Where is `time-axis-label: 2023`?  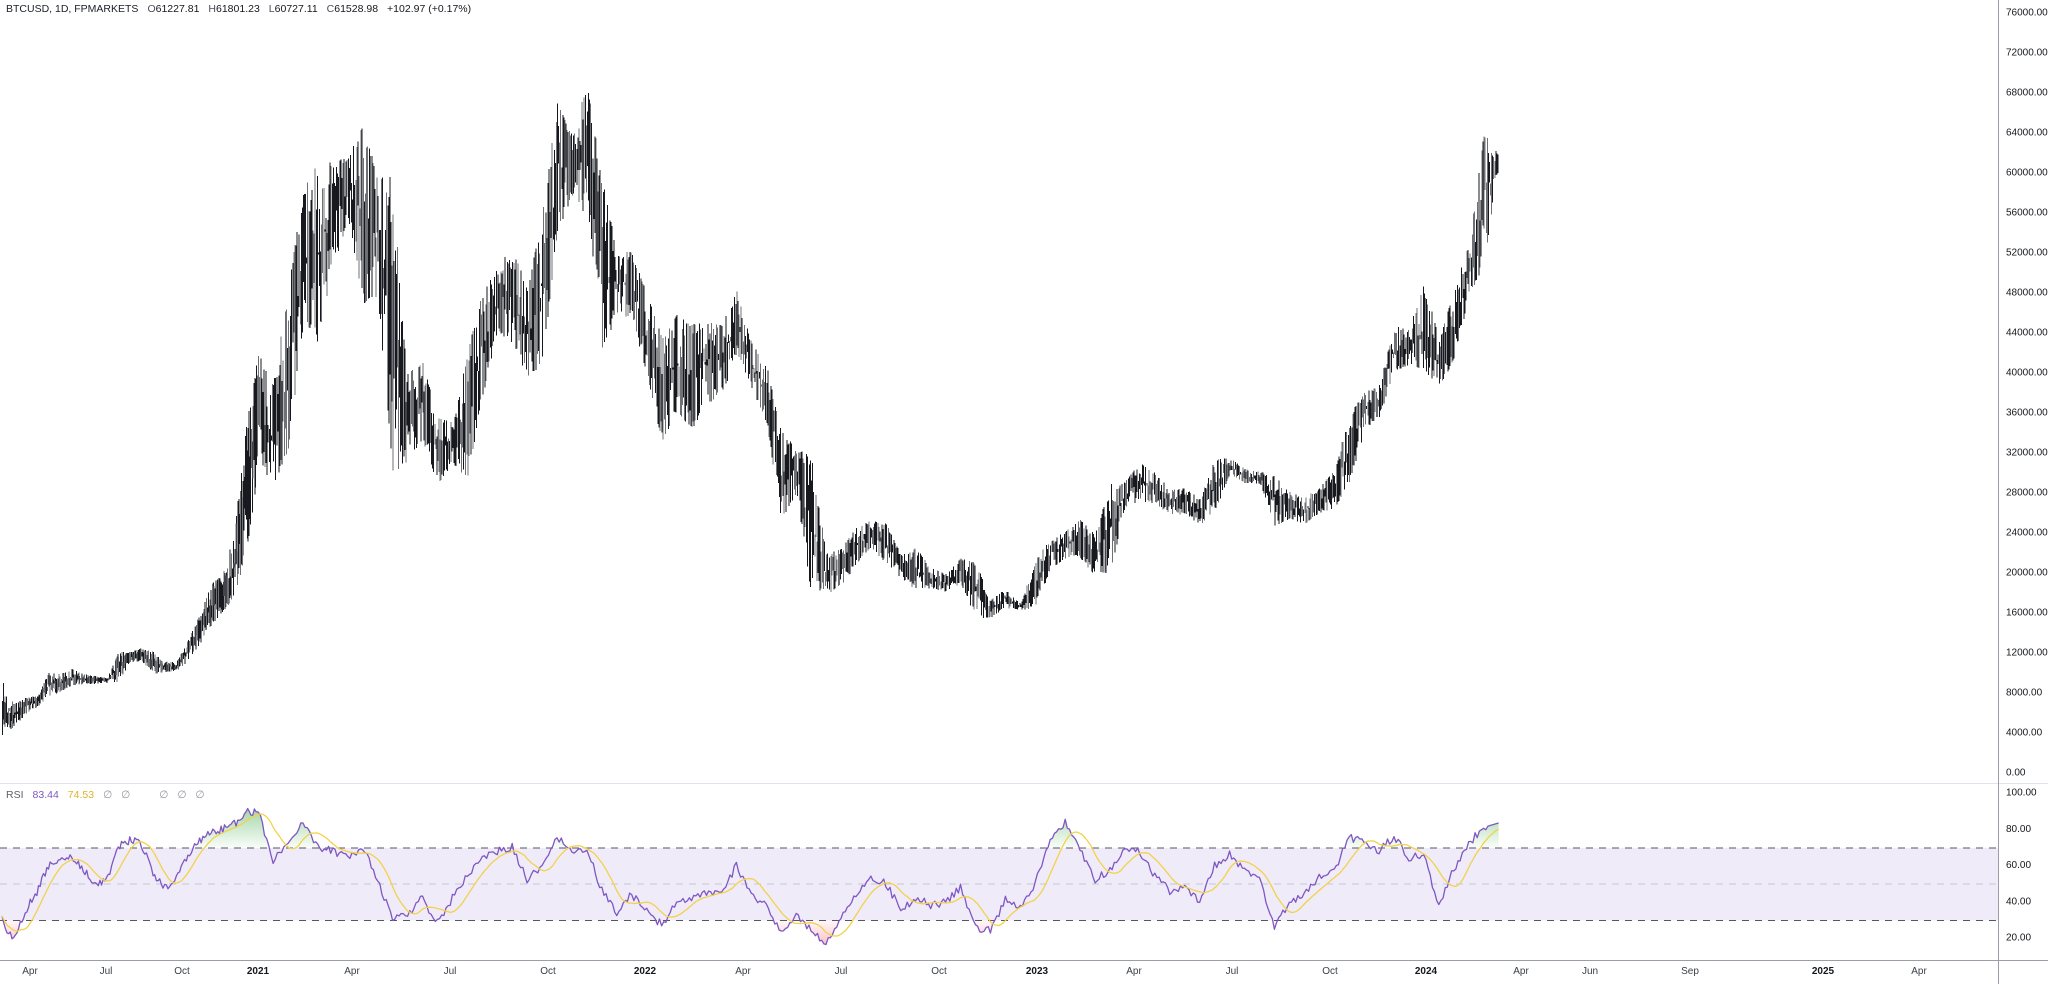
time-axis-label: 2023 is located at coordinates (1037, 971).